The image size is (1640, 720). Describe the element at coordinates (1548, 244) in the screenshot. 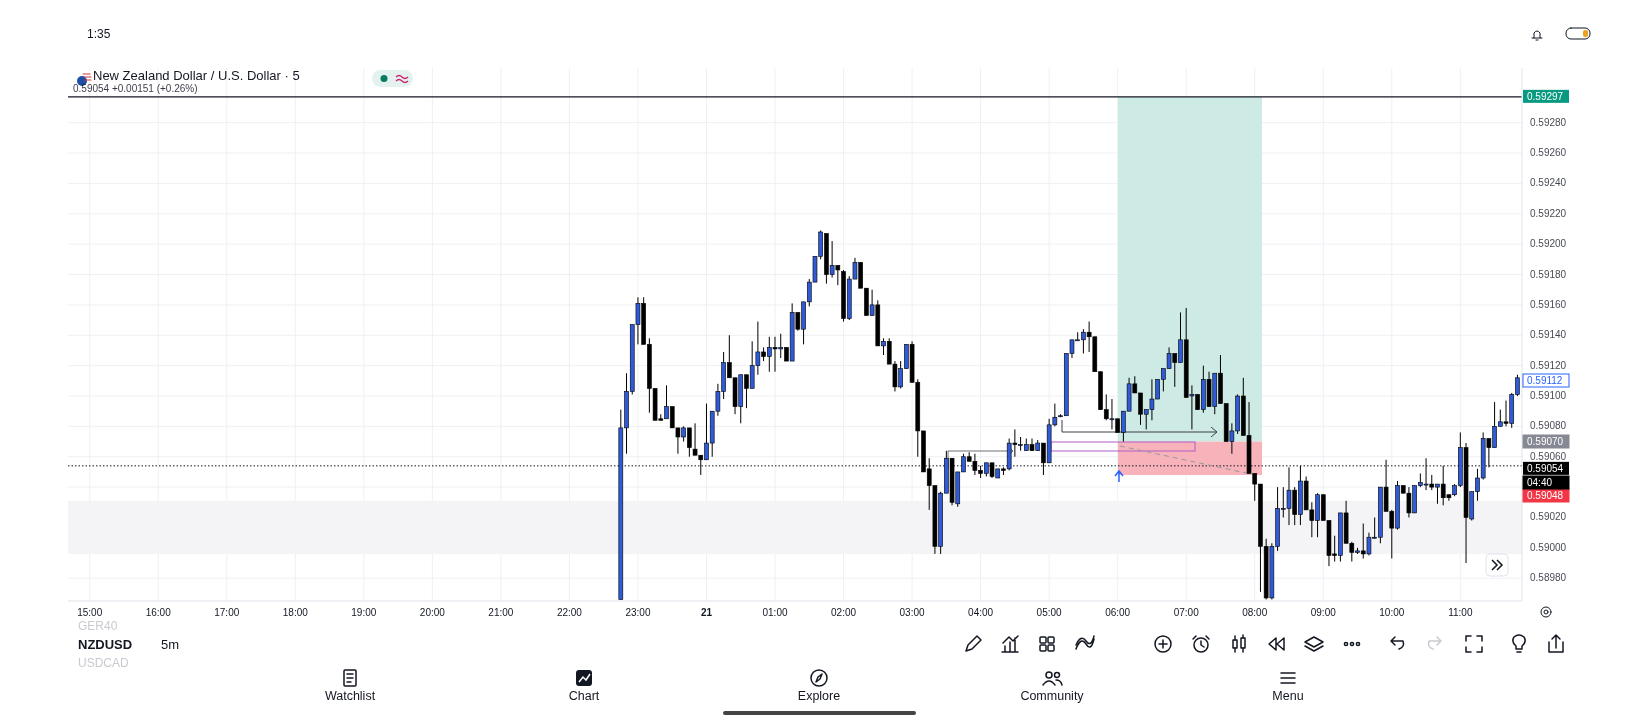

I see `y-tick-label: 0.59200` at that location.